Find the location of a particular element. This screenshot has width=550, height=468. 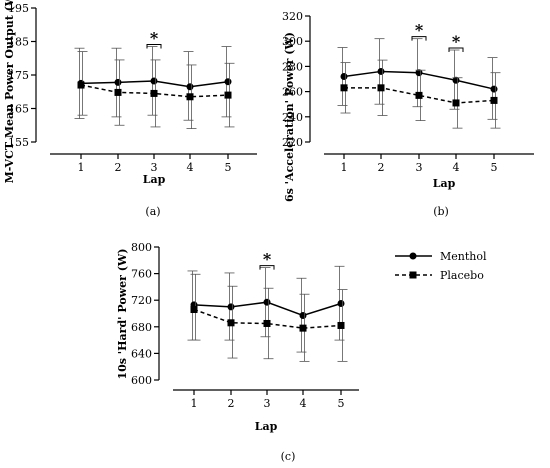

panel-c-ytick-label: 720 is located at coordinates (141, 300).